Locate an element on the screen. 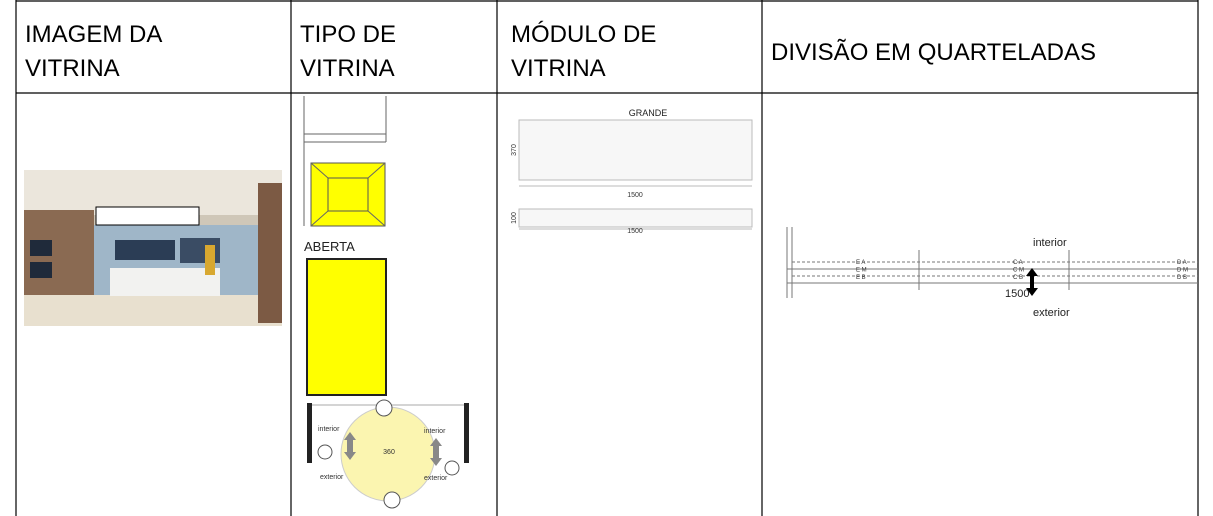 This screenshot has width=1213, height=516. quartelada-code: C A is located at coordinates (1018, 263).